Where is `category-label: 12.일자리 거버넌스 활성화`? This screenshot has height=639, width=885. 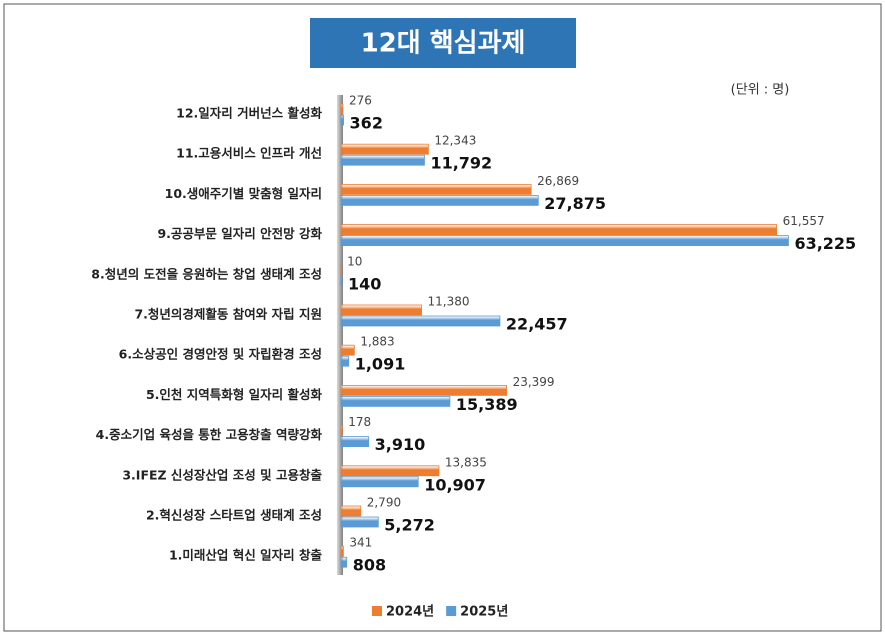
category-label: 12.일자리 거버넌스 활성화 is located at coordinates (249, 113).